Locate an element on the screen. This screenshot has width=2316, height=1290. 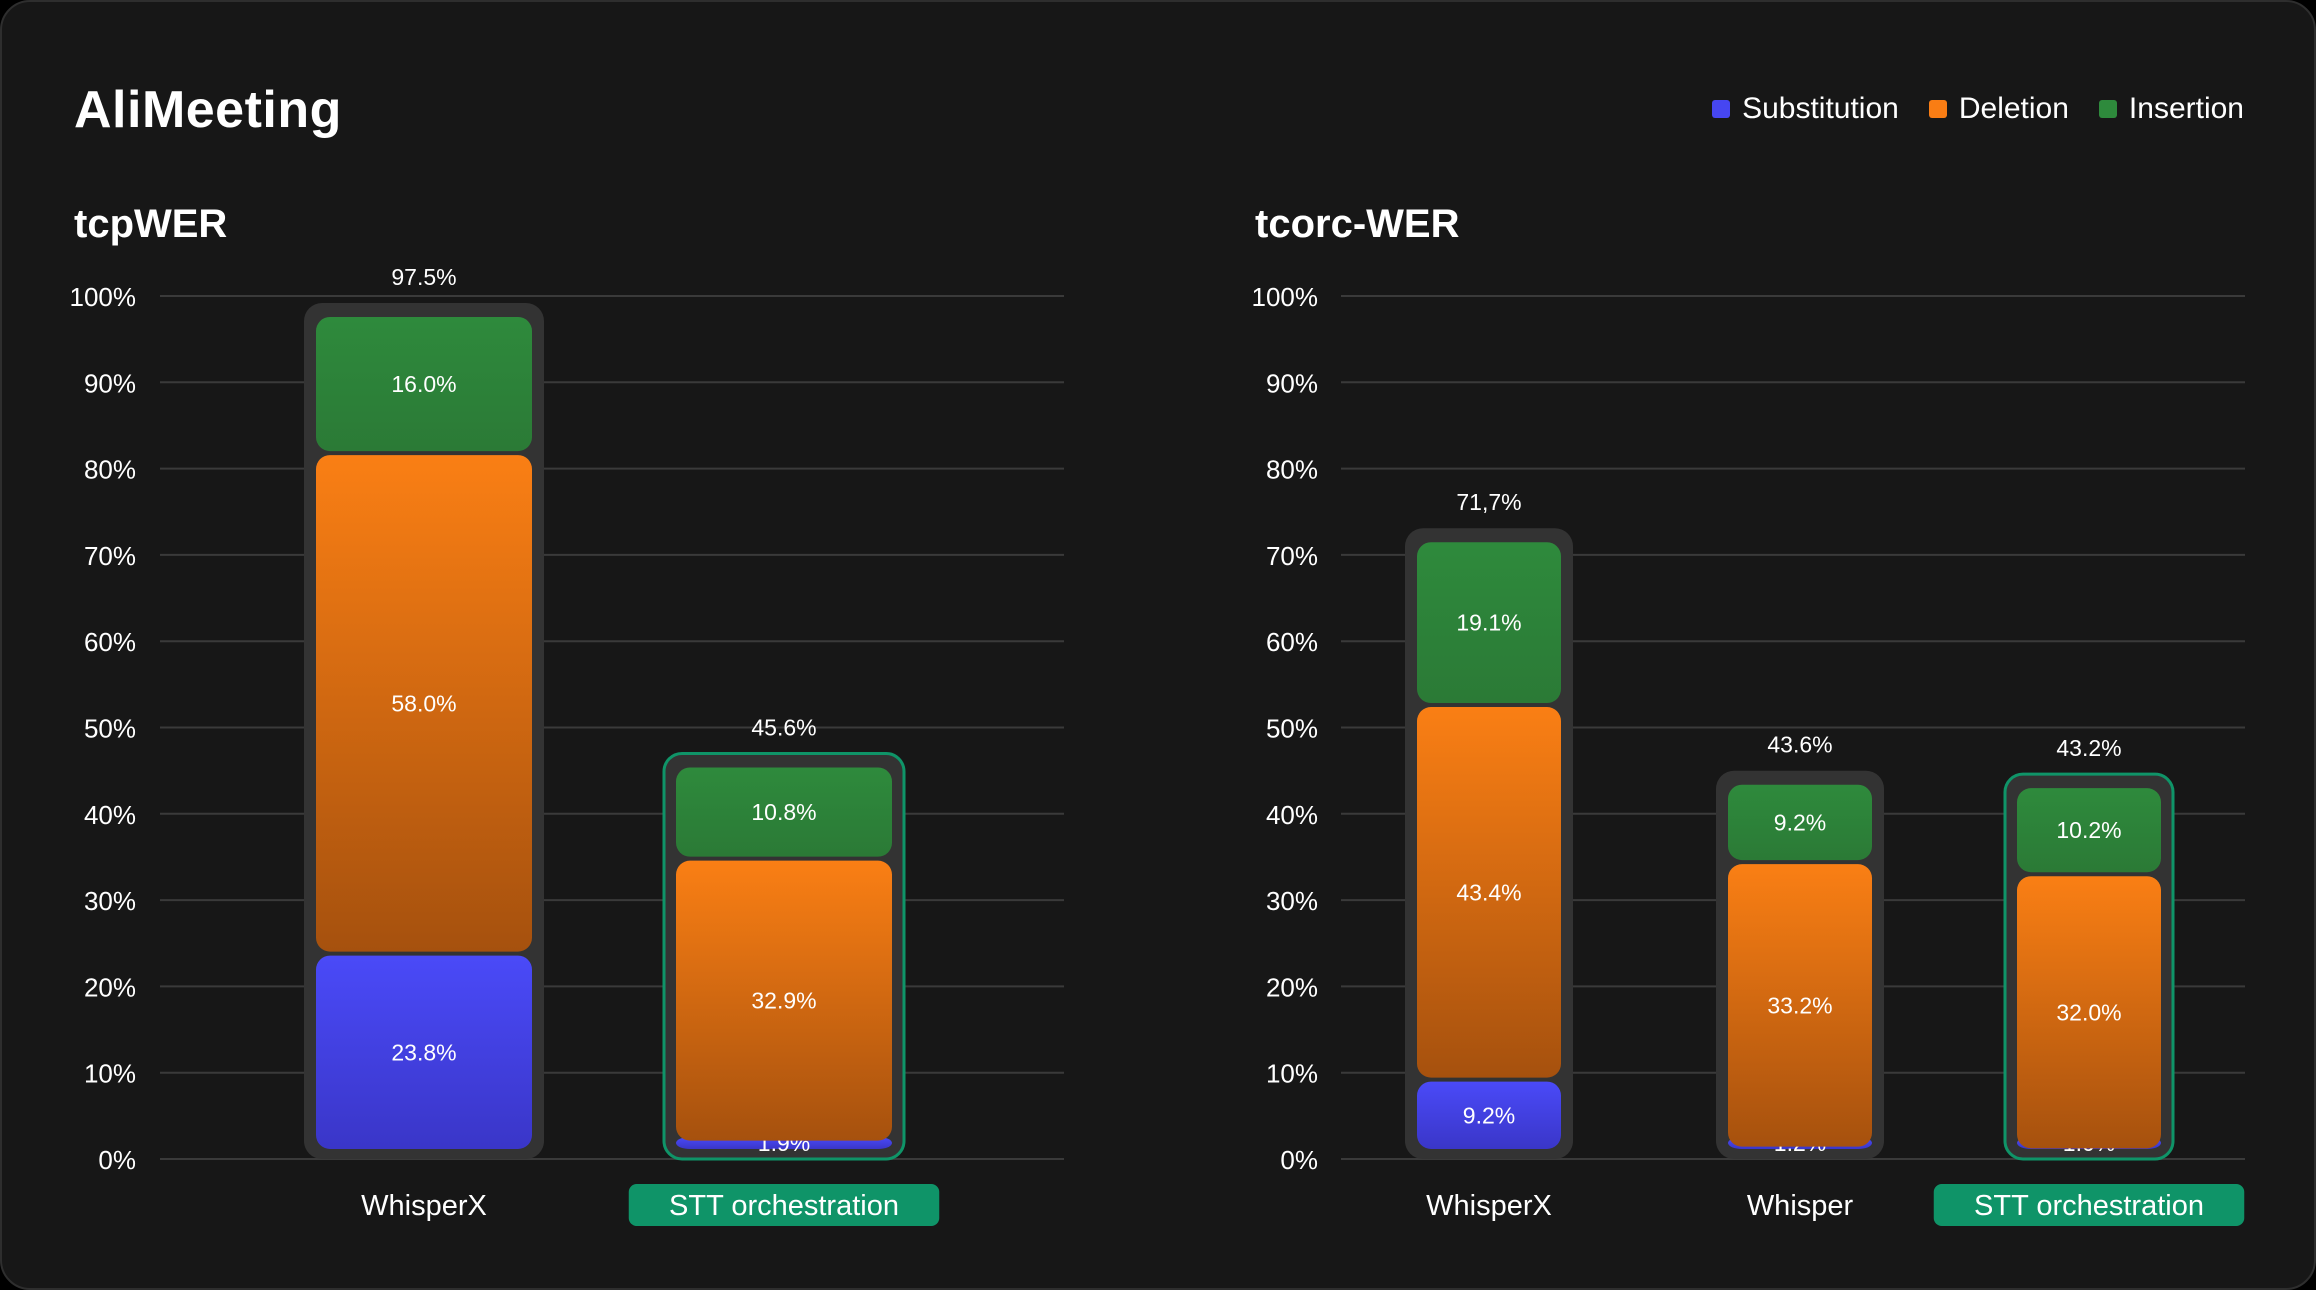
data-label-deletion: 32.0% is located at coordinates (2088, 1012).